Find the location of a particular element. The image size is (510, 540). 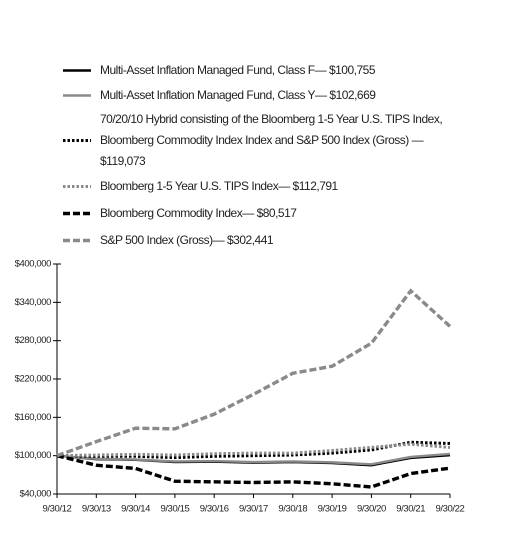

legend-item: Bloomberg Commodity Index— $80,517 is located at coordinates (262, 213).